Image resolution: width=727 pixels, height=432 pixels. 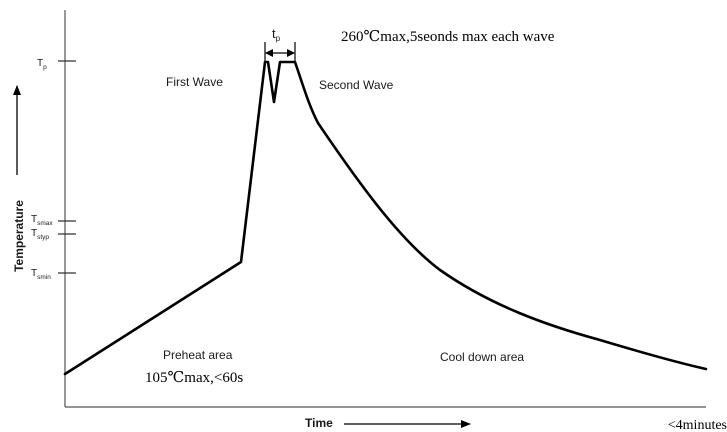 I want to click on total-time-note: <4minutes, so click(x=697, y=425).